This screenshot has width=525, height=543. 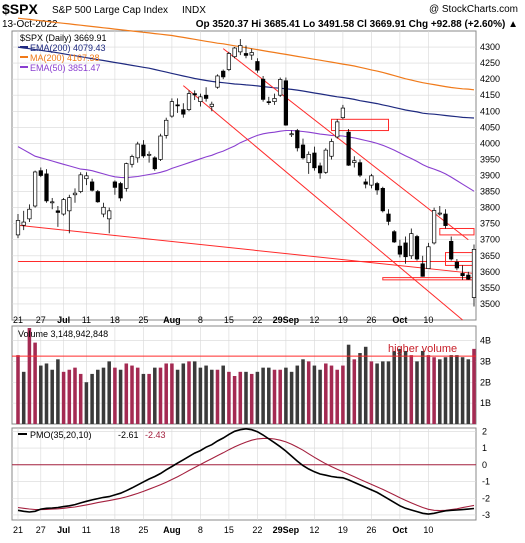 What do you see at coordinates (246, 82) in the screenshot?
I see `ema200-line` at bounding box center [246, 82].